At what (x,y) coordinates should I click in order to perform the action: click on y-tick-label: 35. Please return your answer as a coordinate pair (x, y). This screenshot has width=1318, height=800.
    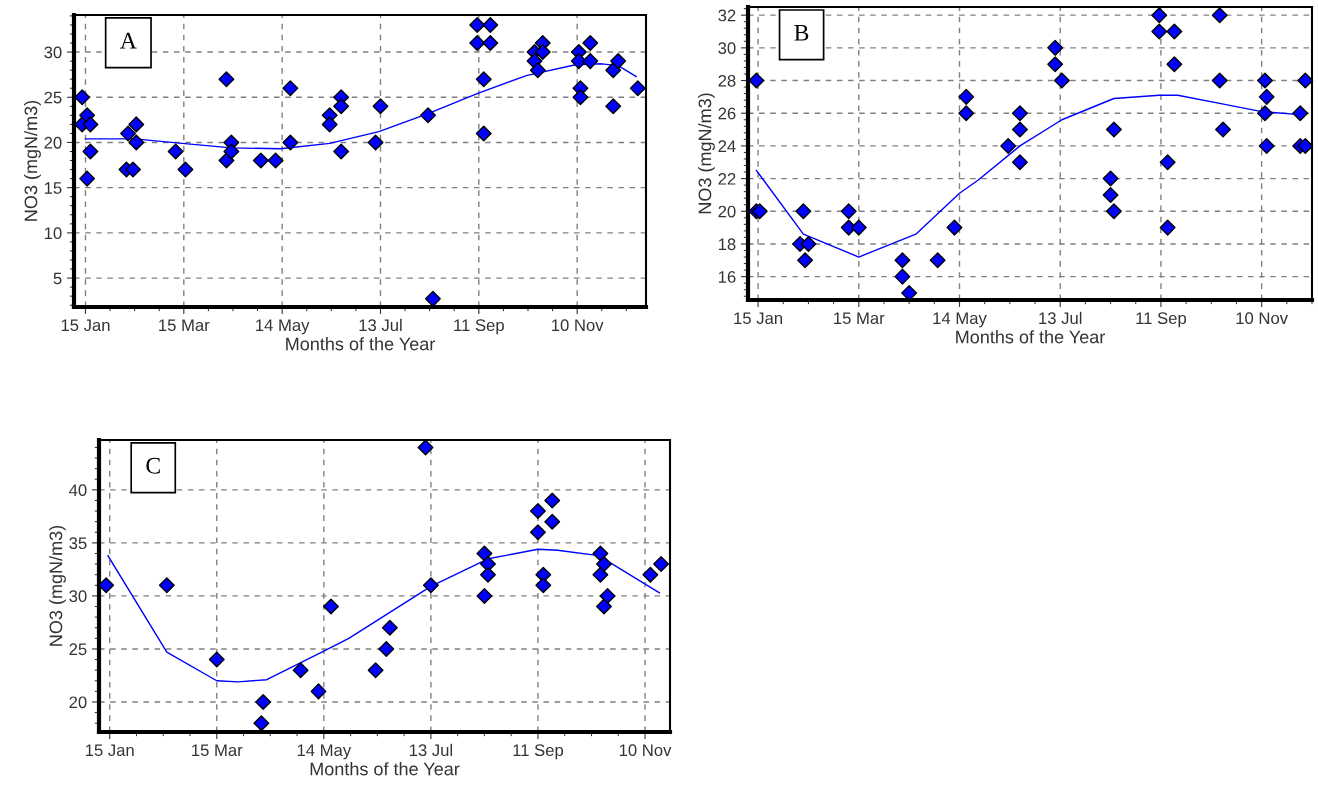
    Looking at the image, I should click on (78, 543).